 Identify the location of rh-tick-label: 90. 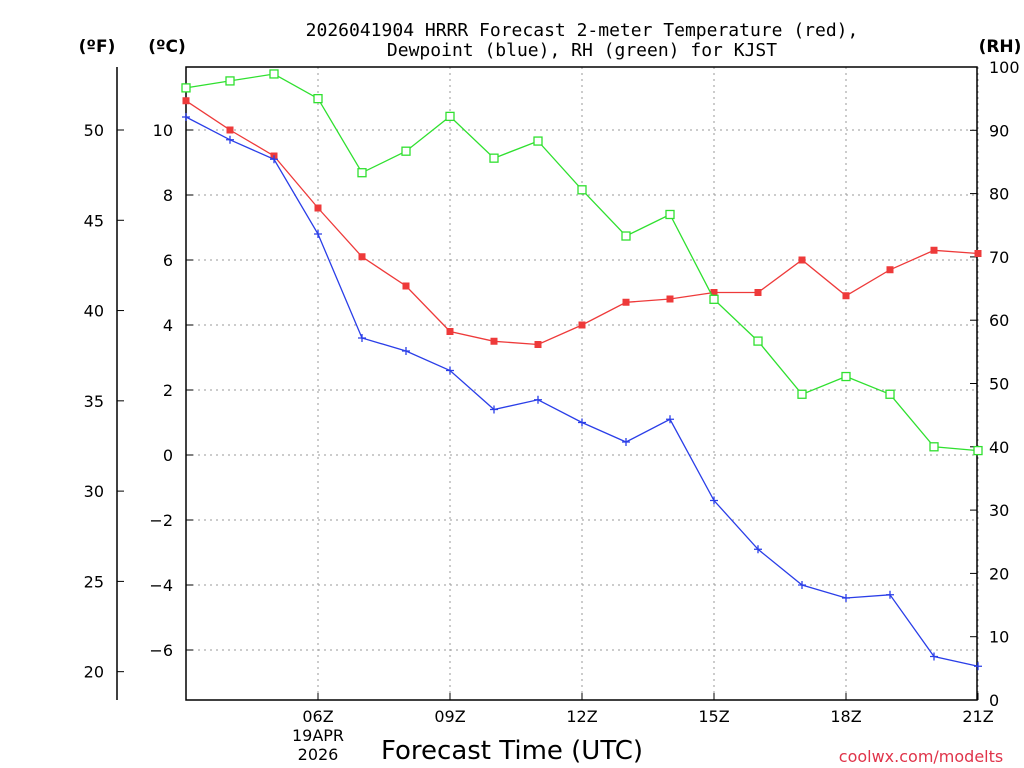
(999, 130).